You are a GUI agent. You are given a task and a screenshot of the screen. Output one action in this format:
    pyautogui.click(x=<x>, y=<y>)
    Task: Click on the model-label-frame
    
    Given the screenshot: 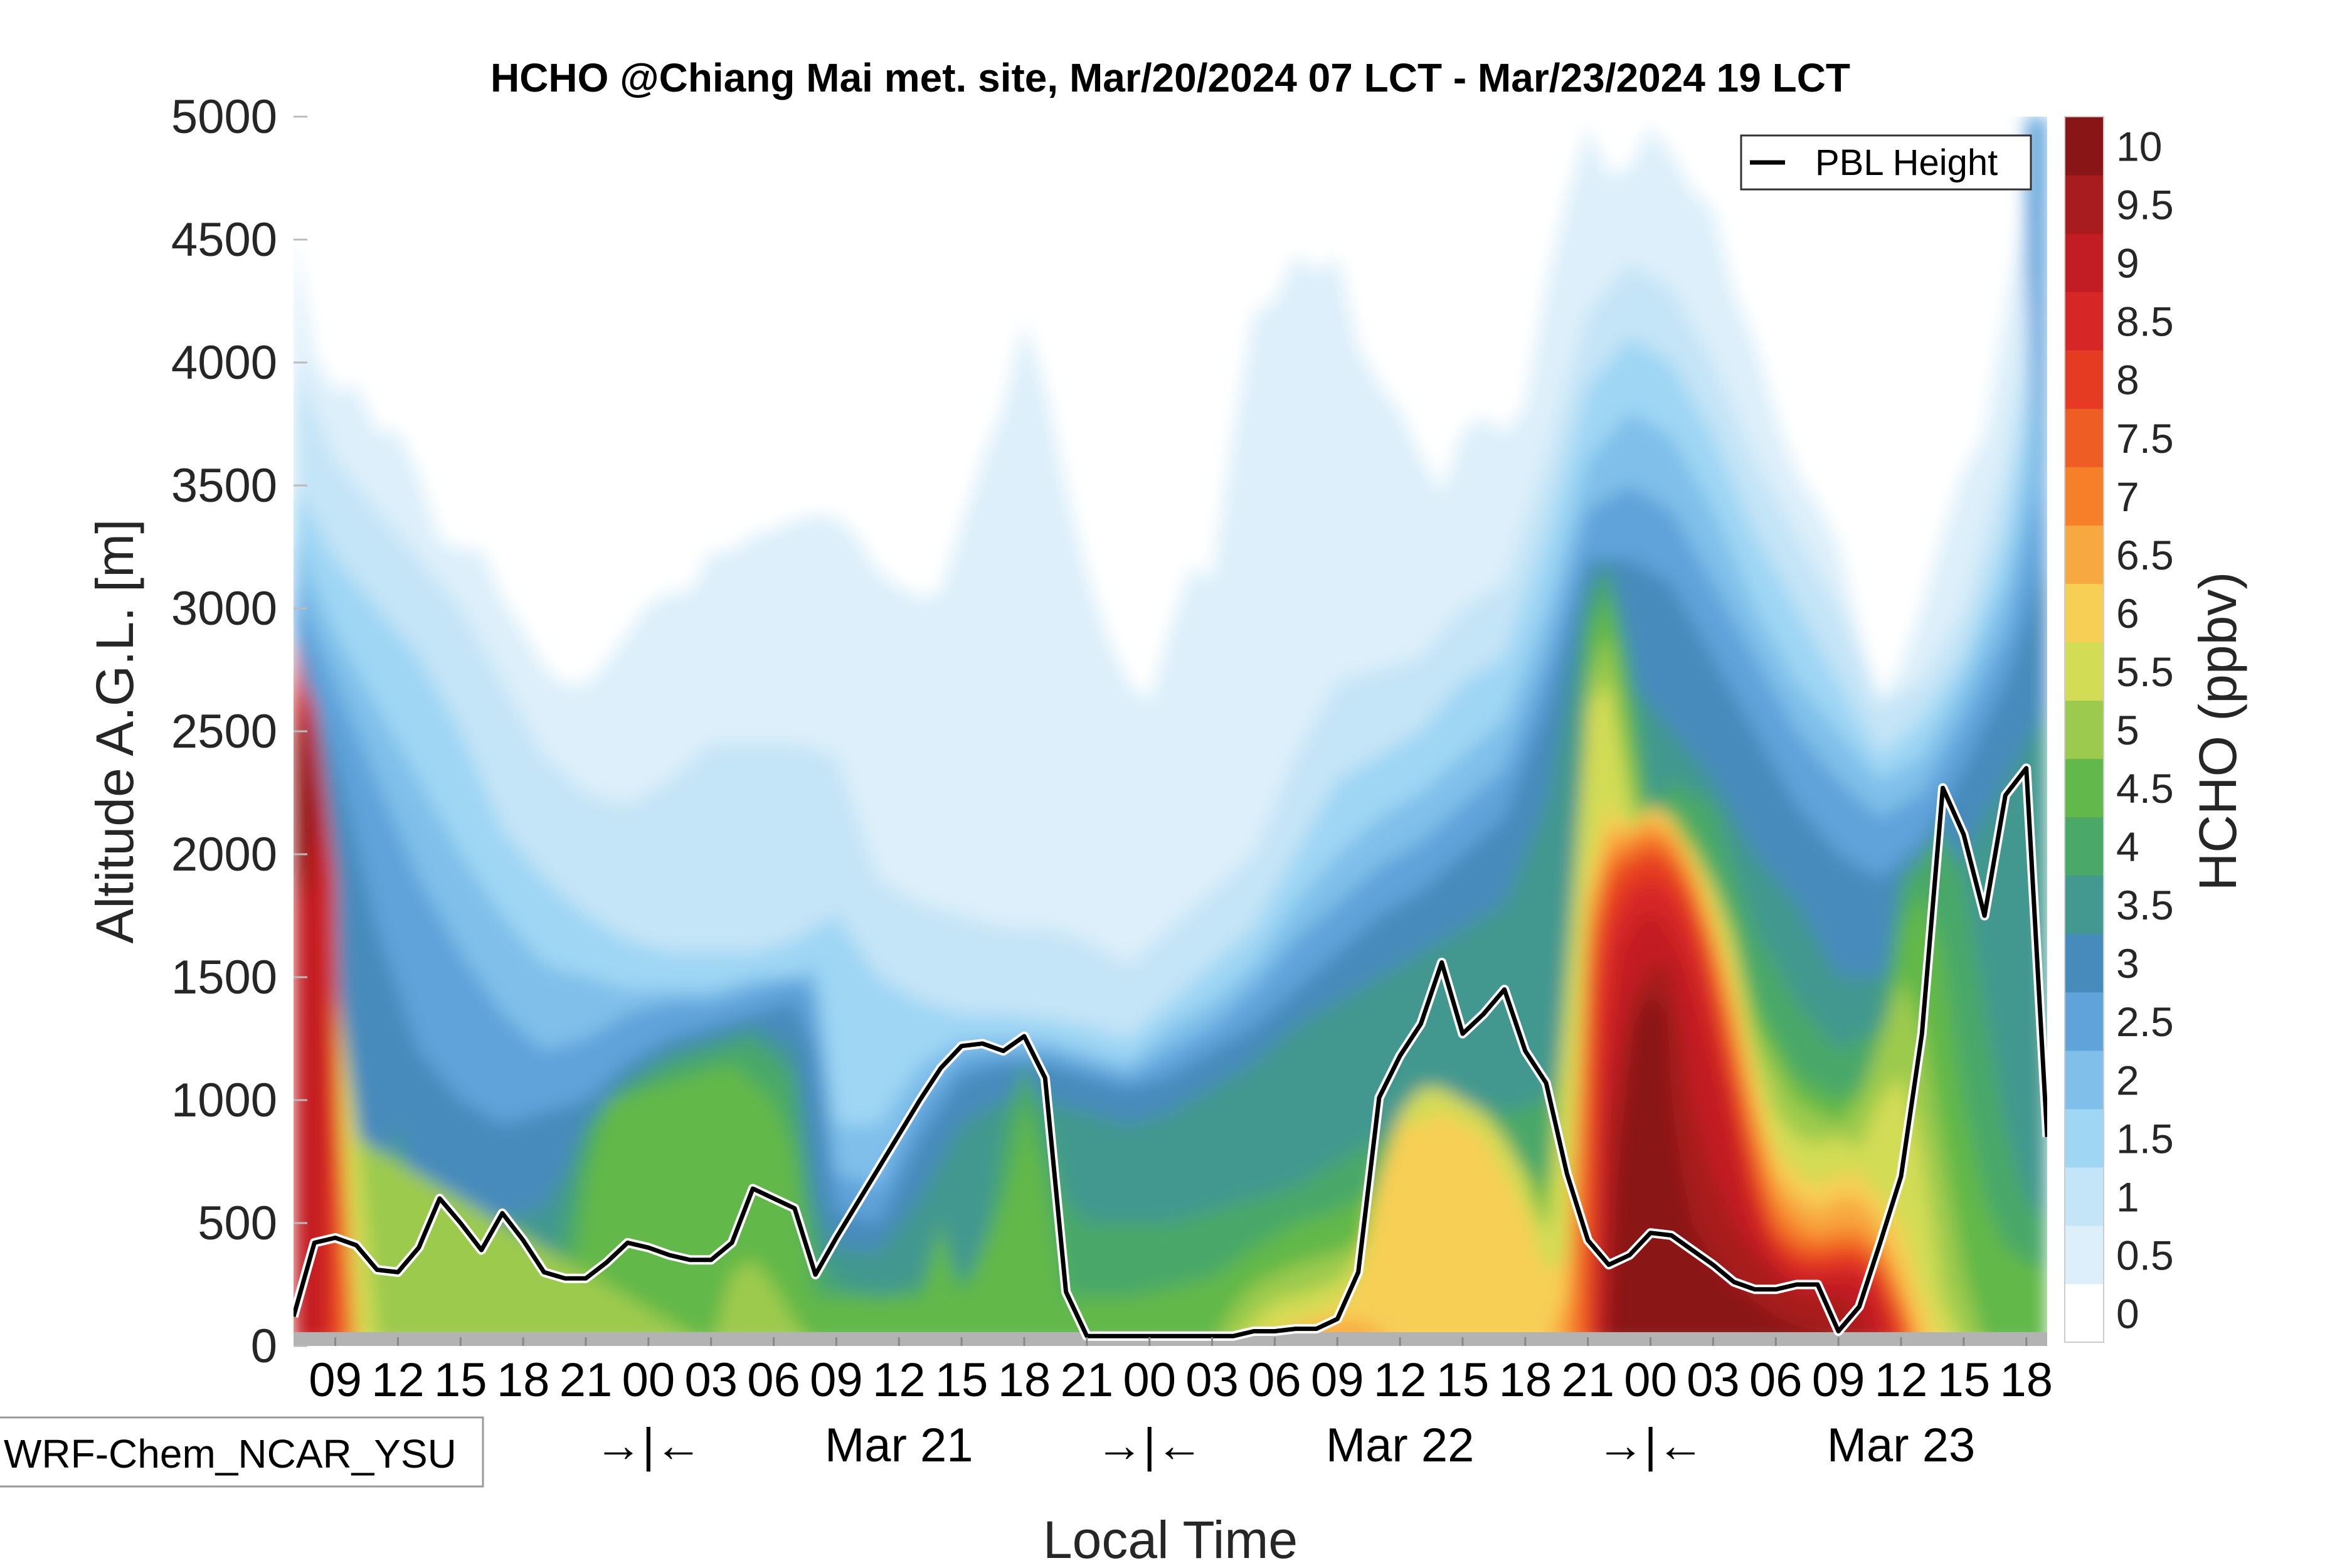 What is the action you would take?
    pyautogui.click(x=242, y=1452)
    